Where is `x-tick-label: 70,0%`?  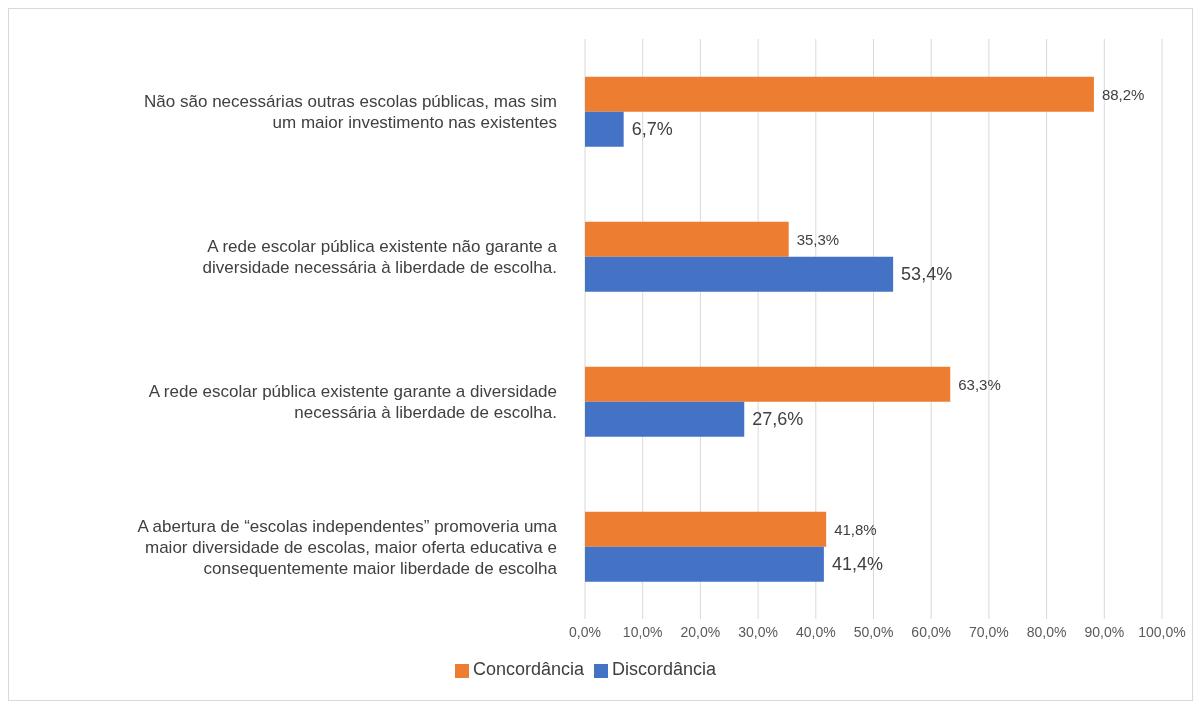 x-tick-label: 70,0% is located at coordinates (989, 631).